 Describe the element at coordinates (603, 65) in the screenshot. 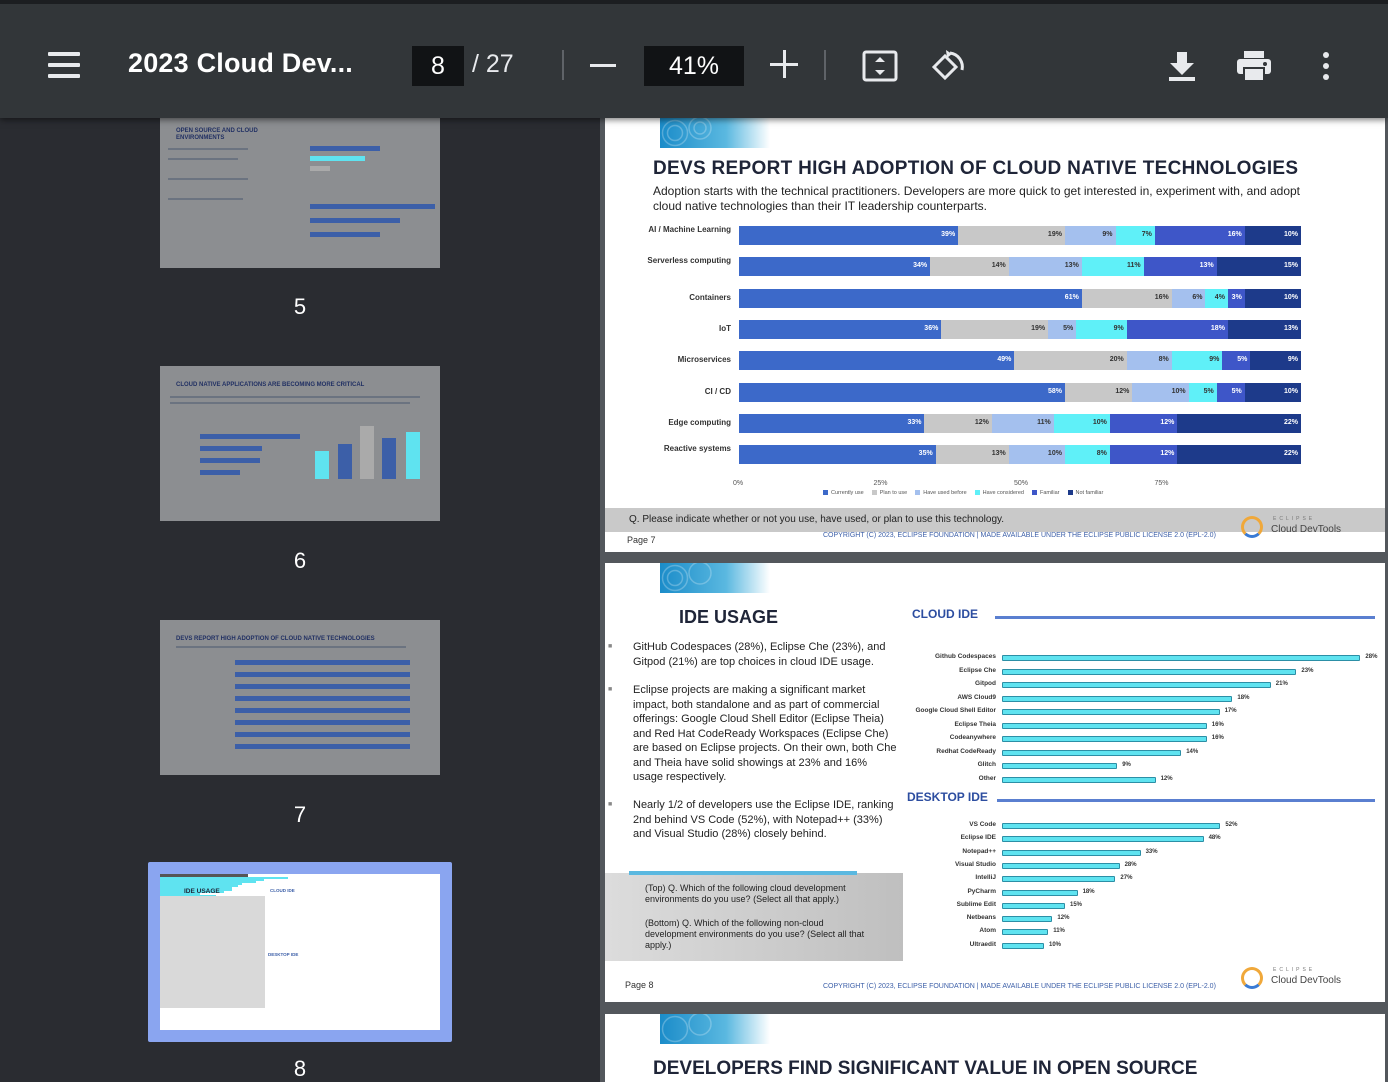

I see `zoom-out-button` at that location.